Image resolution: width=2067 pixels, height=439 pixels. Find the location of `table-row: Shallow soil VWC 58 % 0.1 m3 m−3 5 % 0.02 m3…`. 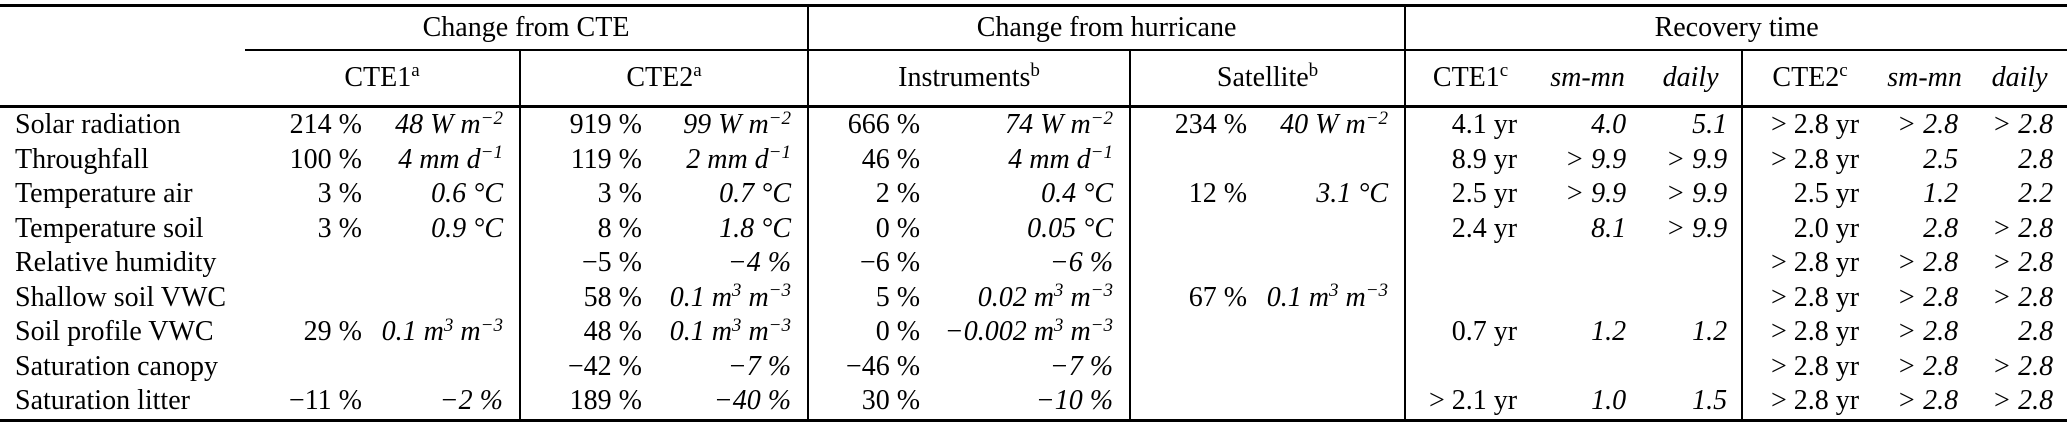

table-row: Shallow soil VWC 58 % 0.1 m3 m−3 5 % 0.02 m3… is located at coordinates (1033, 298).